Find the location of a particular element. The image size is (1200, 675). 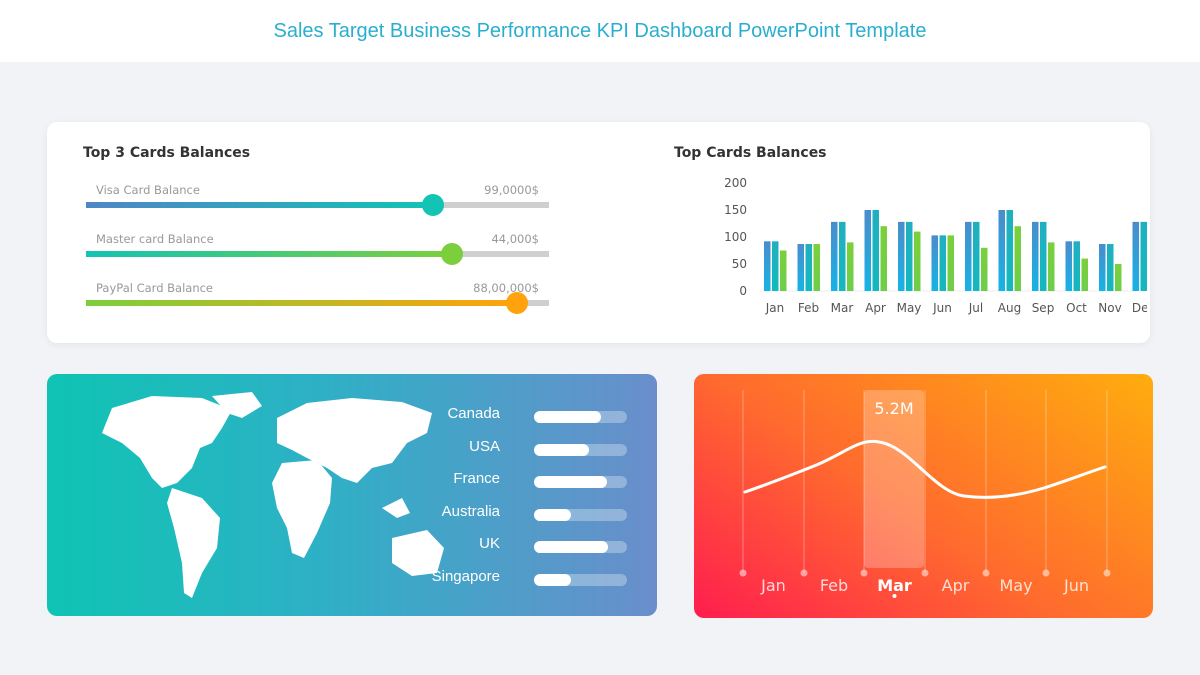

x-tick-label: May is located at coordinates (1015, 585).